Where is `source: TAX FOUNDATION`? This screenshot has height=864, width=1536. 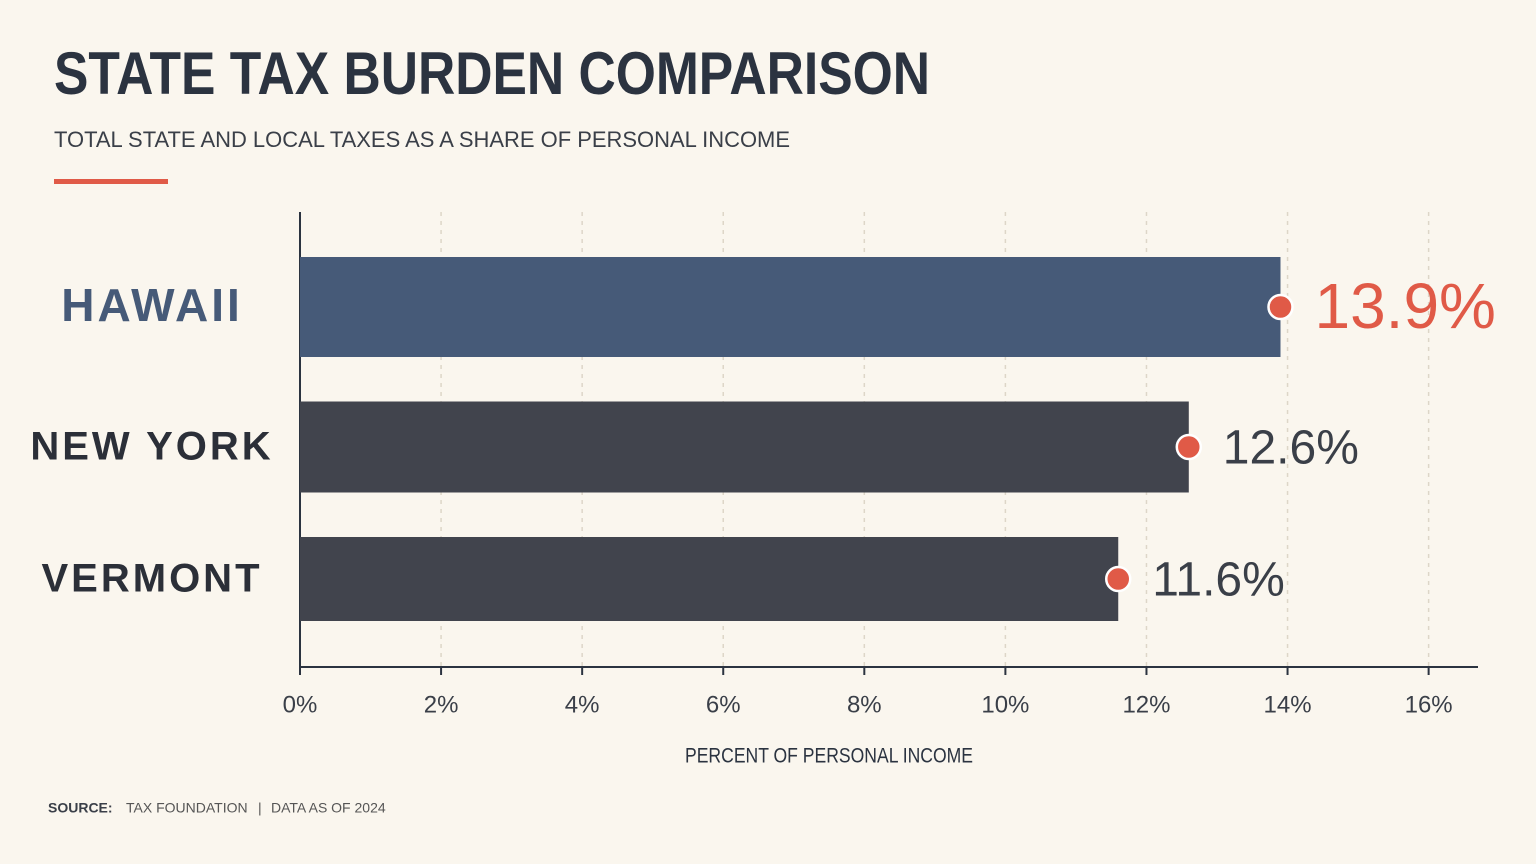
source: TAX FOUNDATION is located at coordinates (187, 808).